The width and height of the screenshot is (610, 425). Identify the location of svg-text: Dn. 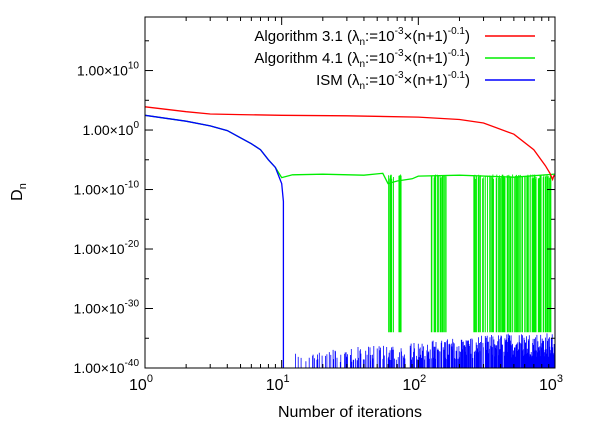
(19, 192).